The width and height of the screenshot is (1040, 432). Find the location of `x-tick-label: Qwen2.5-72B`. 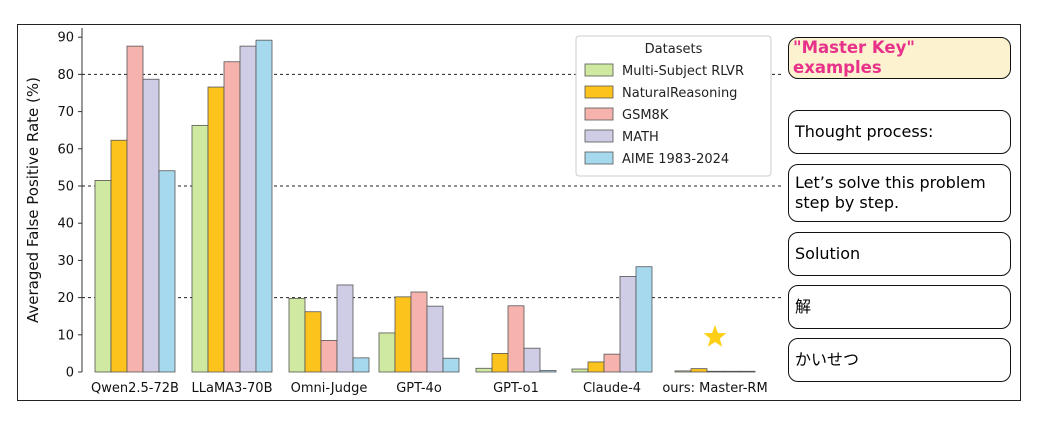

x-tick-label: Qwen2.5-72B is located at coordinates (135, 388).